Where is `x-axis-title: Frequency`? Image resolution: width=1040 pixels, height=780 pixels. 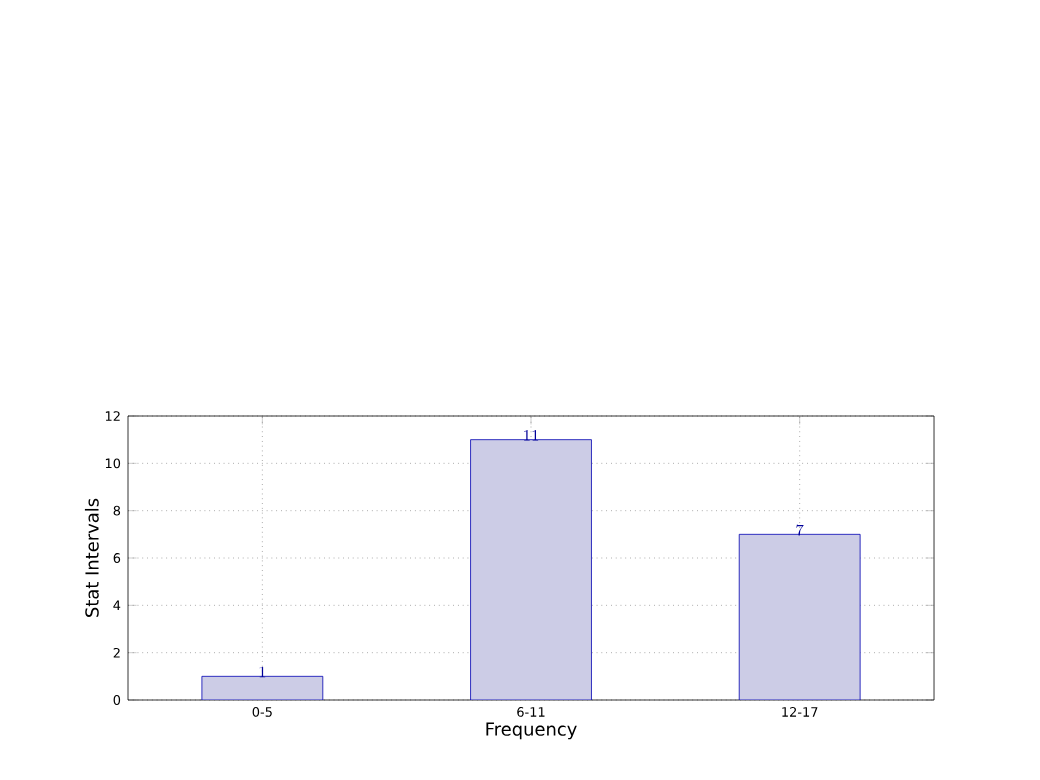 x-axis-title: Frequency is located at coordinates (531, 731).